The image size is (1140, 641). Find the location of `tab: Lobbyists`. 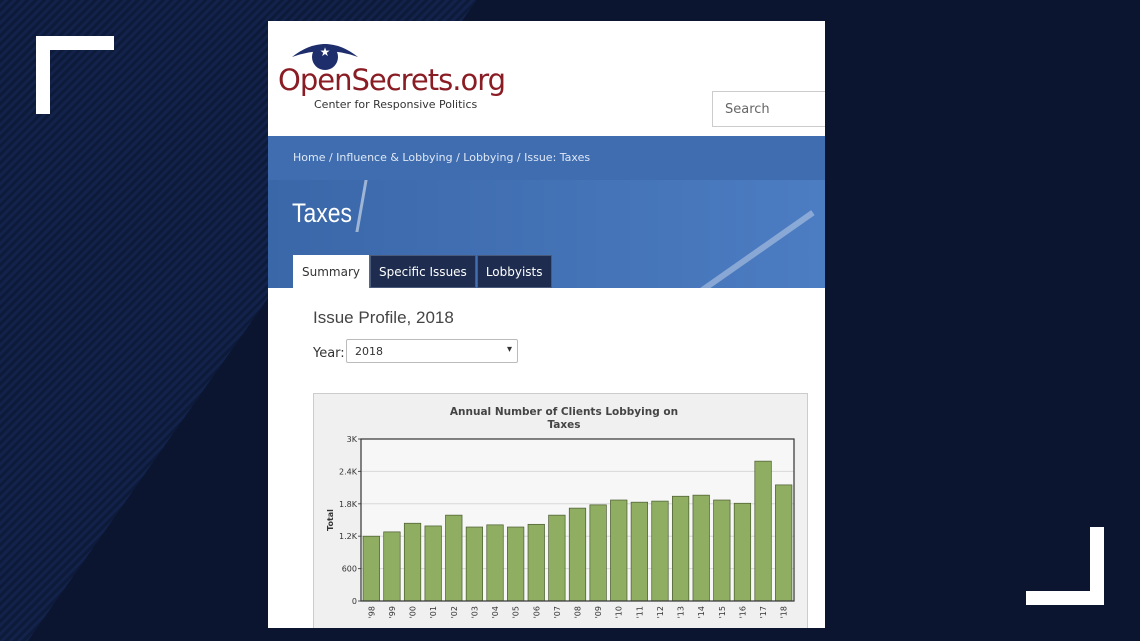

tab: Lobbyists is located at coordinates (514, 271).